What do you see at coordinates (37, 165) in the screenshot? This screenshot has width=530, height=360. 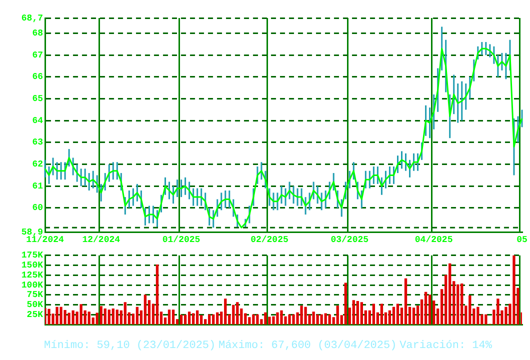 I see `y-tick-label: 62` at bounding box center [37, 165].